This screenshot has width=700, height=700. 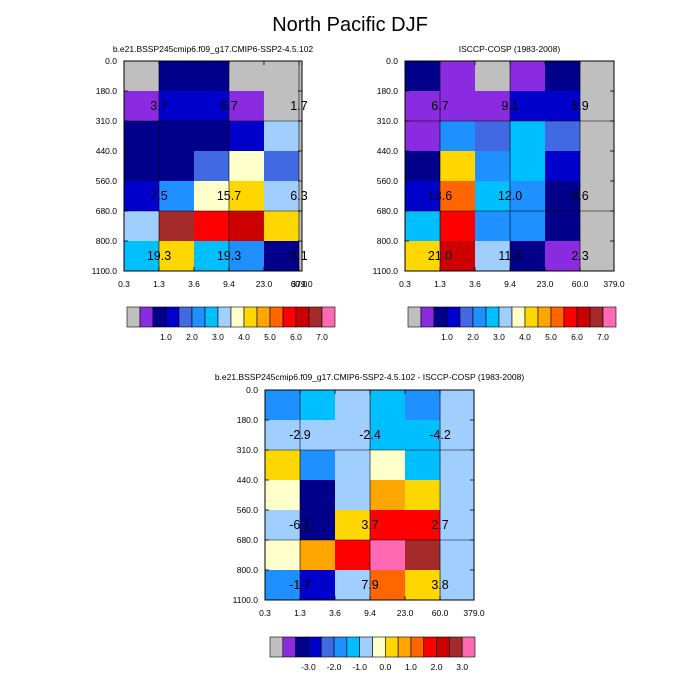 I want to click on y-tick-label: 310.0, so click(x=388, y=121).